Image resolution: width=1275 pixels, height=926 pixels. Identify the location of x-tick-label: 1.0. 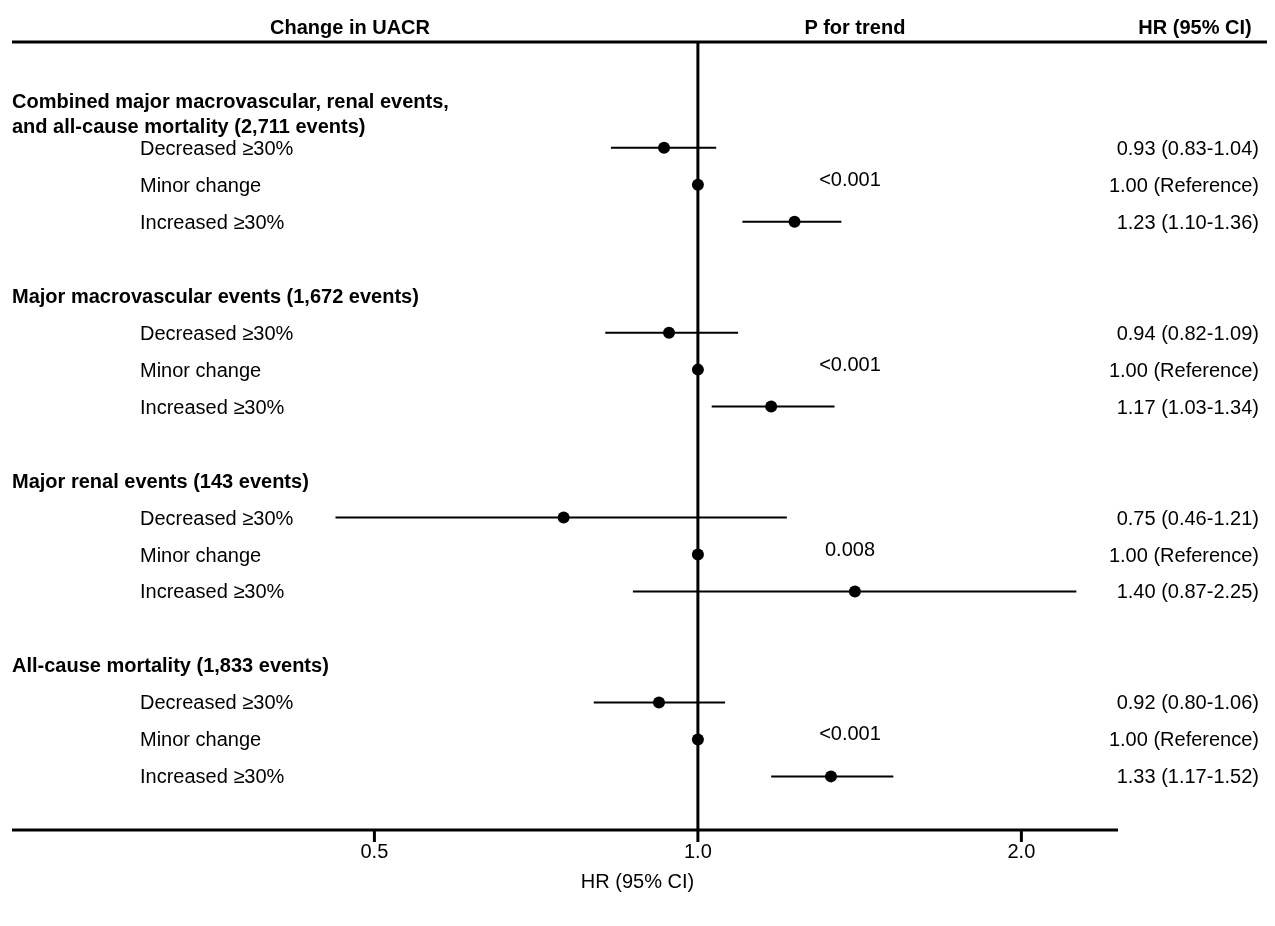
(697, 851).